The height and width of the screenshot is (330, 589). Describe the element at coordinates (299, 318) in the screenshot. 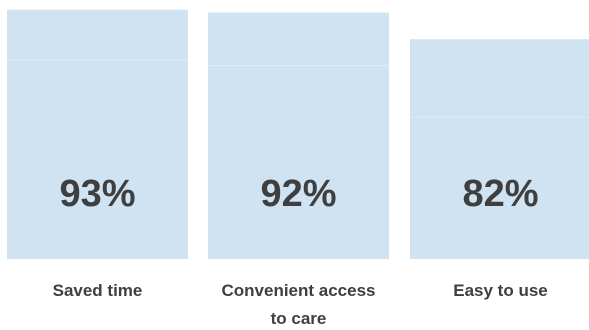

I see `category-label-2-line-2: to care` at that location.